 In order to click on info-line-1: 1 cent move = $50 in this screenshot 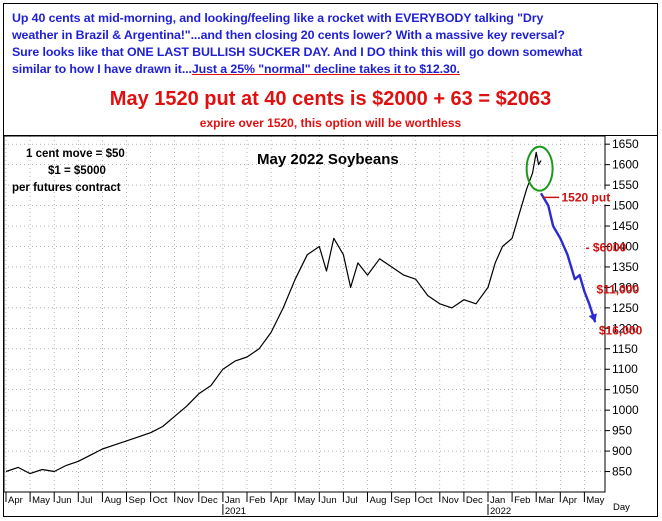, I will do `click(75, 154)`.